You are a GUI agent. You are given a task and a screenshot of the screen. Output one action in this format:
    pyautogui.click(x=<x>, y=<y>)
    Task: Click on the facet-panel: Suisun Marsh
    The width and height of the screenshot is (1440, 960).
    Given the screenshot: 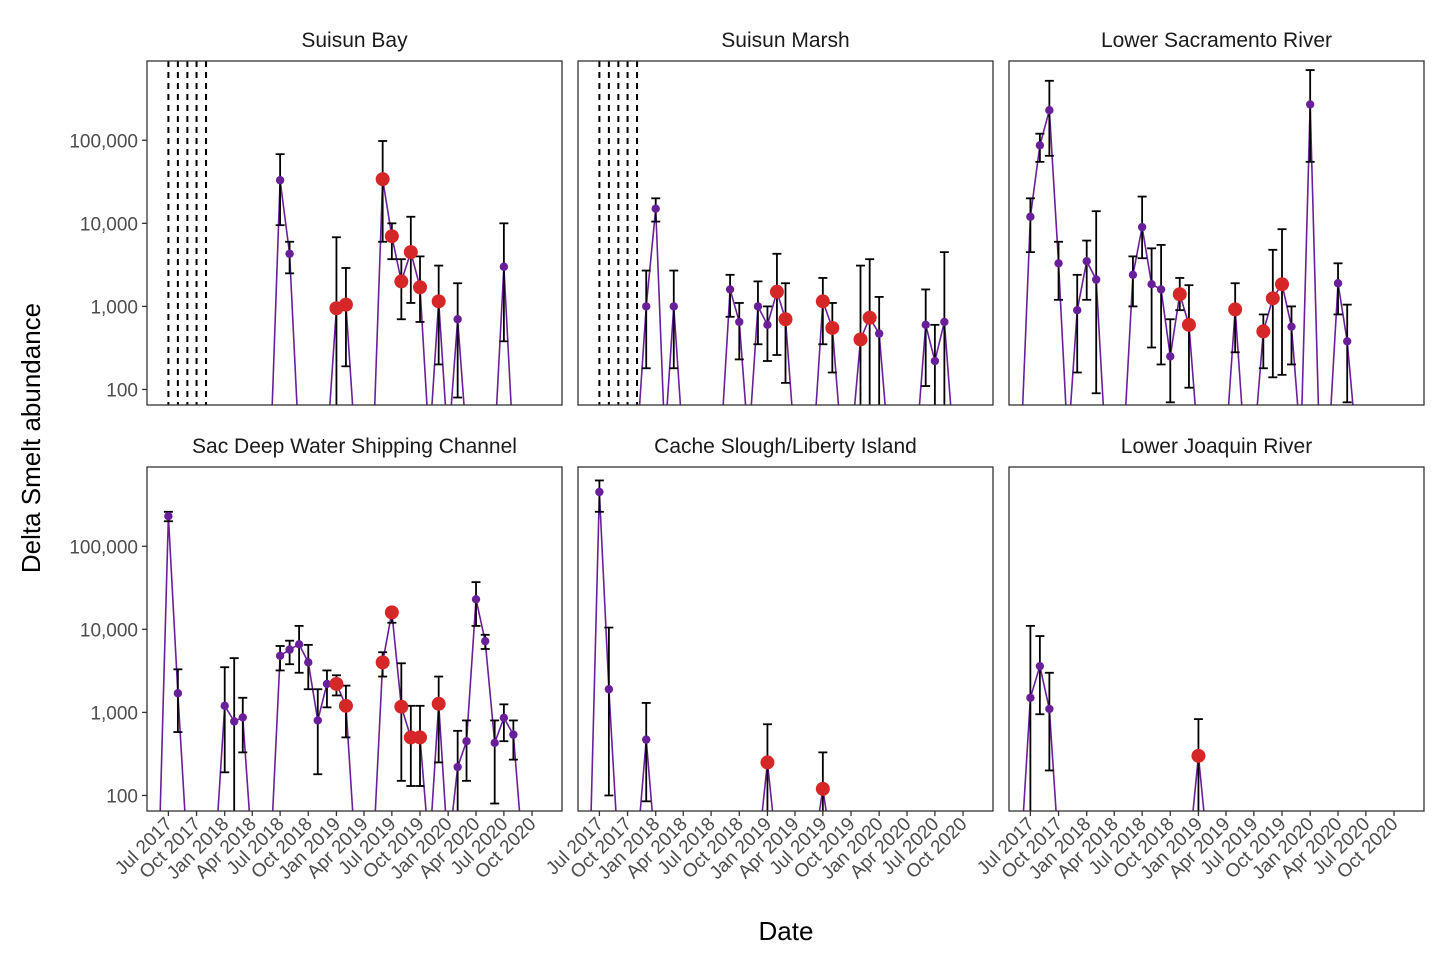 What is the action you would take?
    pyautogui.click(x=785, y=217)
    